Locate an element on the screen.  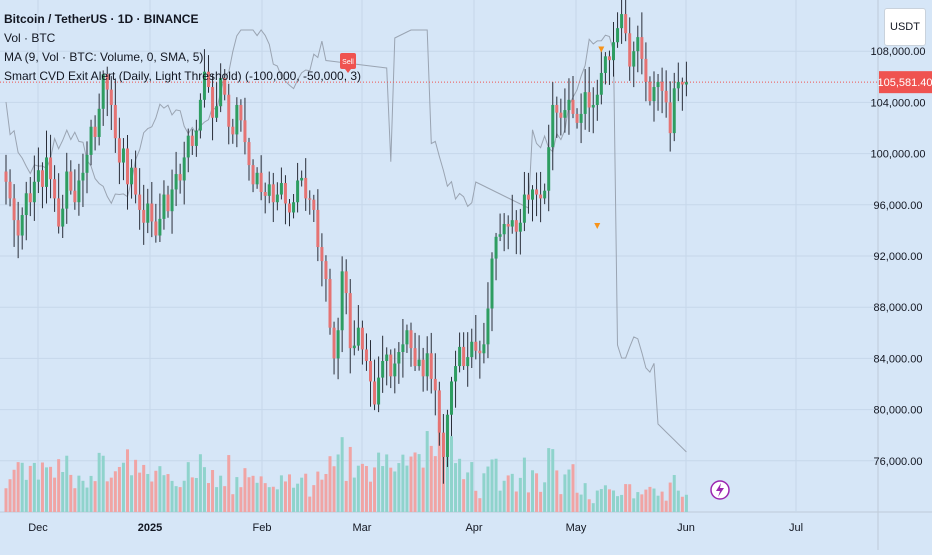
x-tick-label: 2025 is located at coordinates (150, 528).